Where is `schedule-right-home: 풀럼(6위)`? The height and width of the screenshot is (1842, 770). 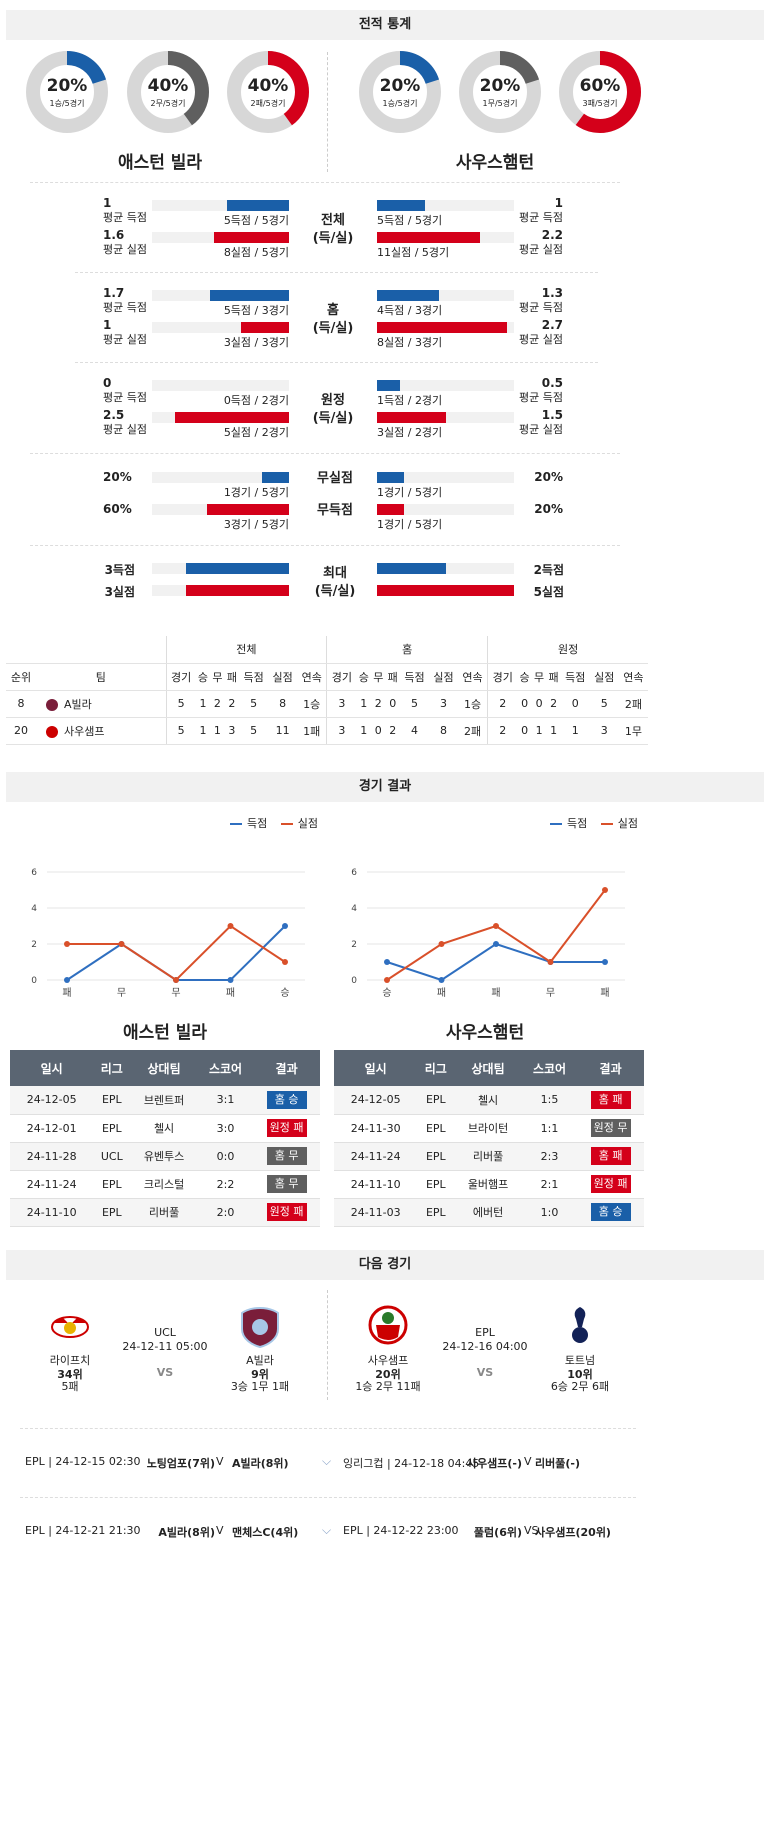
schedule-right-home: 풀럼(6위) is located at coordinates (497, 1532).